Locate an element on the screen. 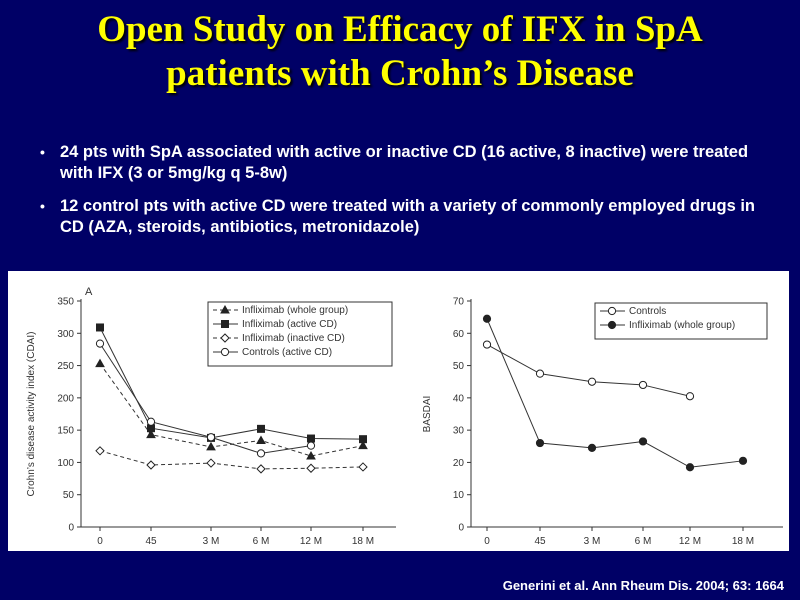  title-line-1: Open Study on Efficacy of IFX in SpA is located at coordinates (400, 29).